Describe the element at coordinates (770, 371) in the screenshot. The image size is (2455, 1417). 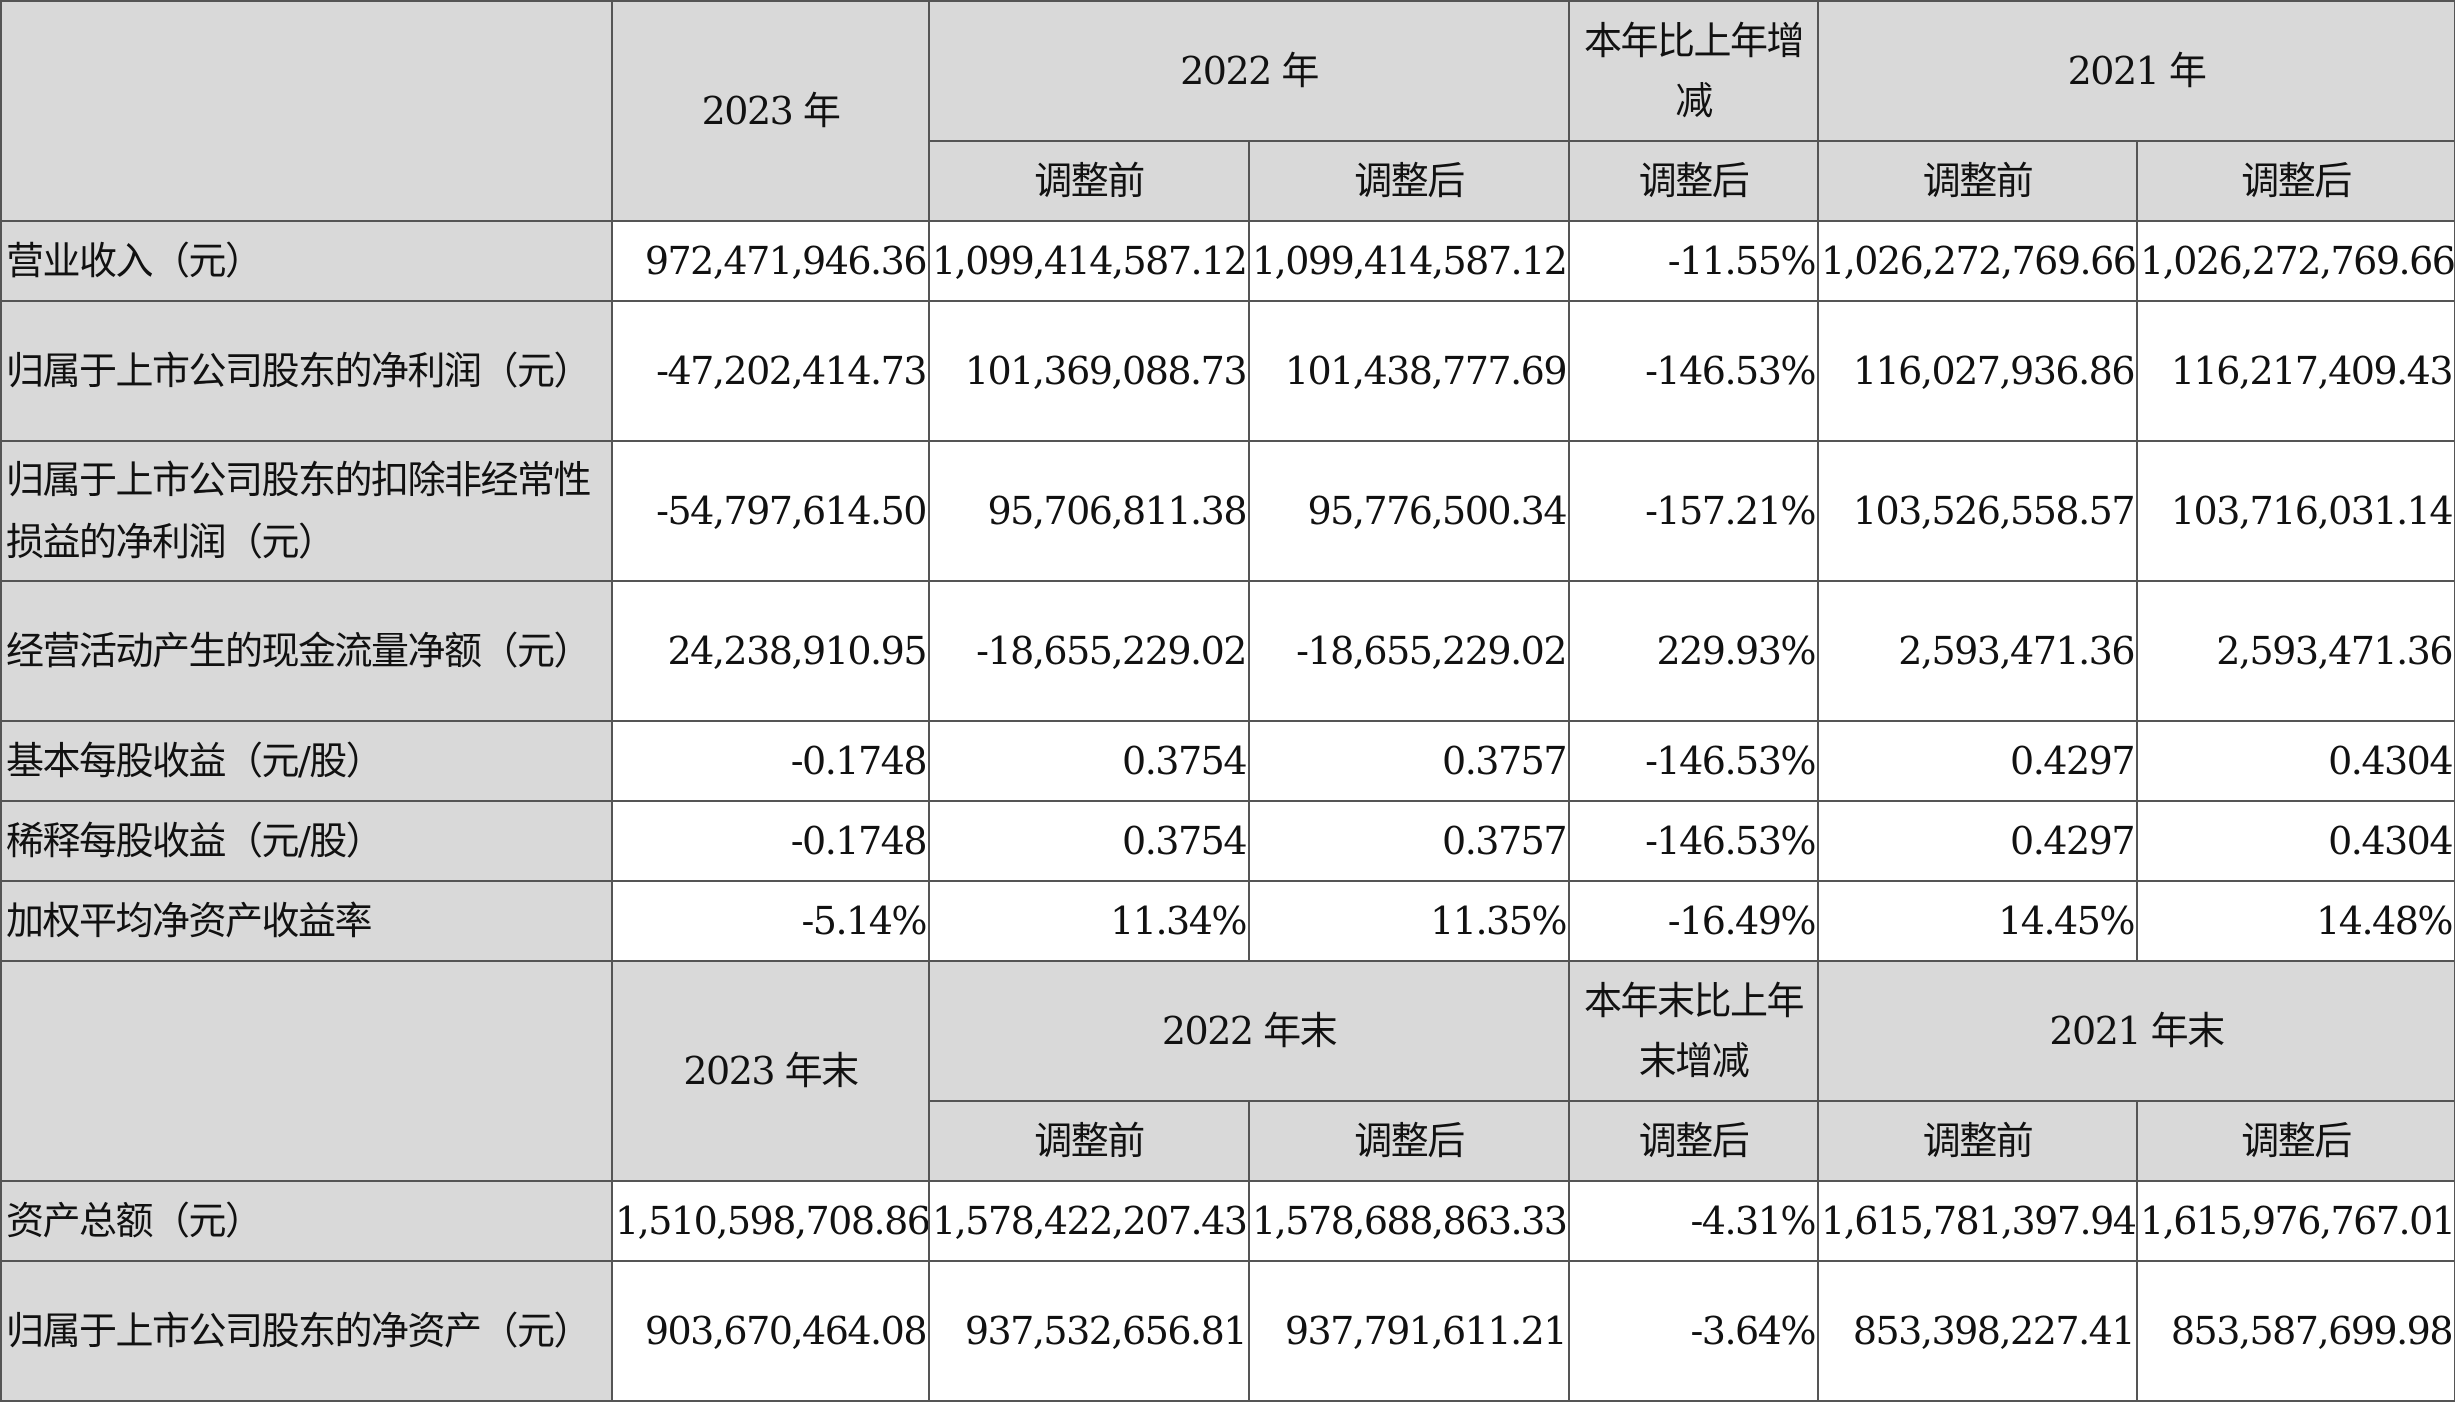
I see `cell-2023: -47,202,414.73` at that location.